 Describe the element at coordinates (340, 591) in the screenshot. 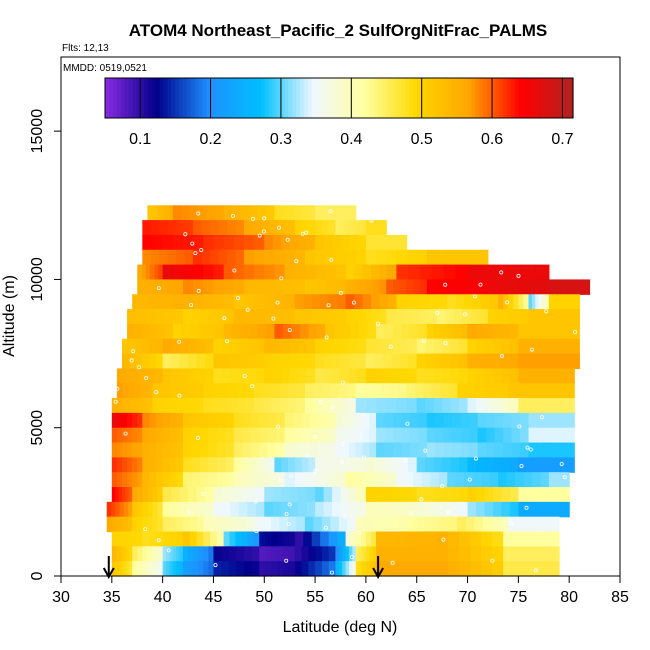

I see `x-axis: 30 35 40 45 50 55 60 65 70 75 80 85` at that location.